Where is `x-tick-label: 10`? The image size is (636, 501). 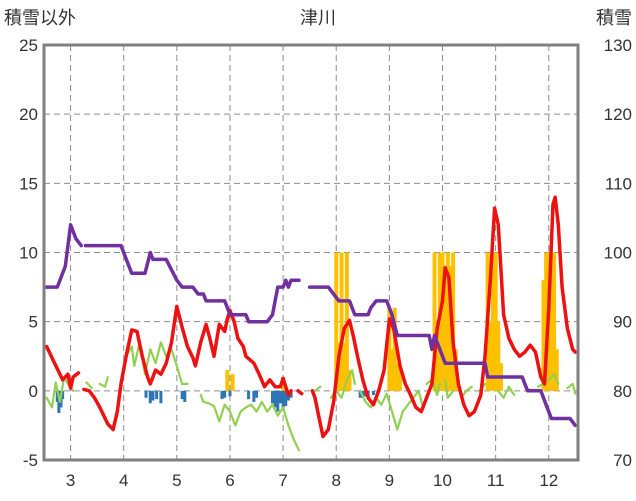
x-tick-label: 10 is located at coordinates (442, 480).